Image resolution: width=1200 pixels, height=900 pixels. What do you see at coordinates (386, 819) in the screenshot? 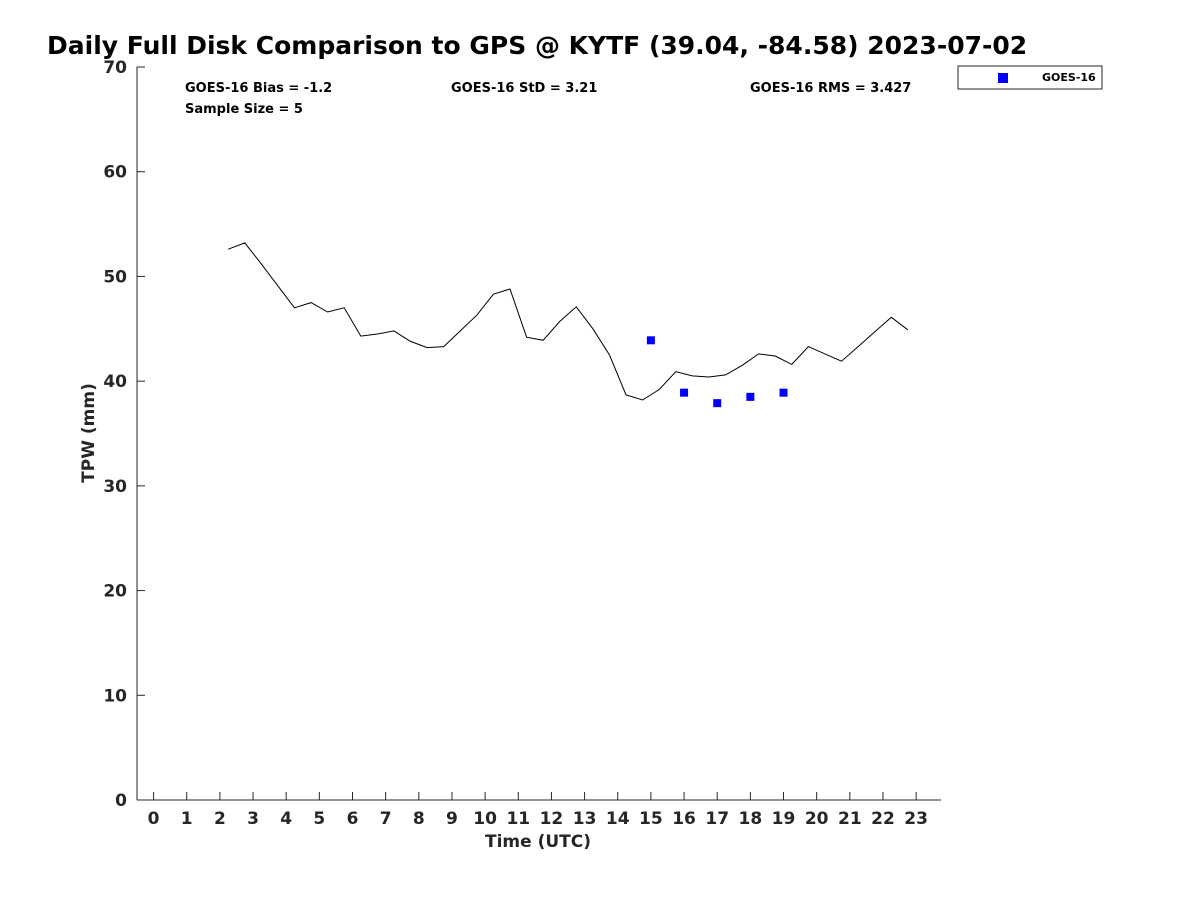
I see `x-tick-label: 7` at bounding box center [386, 819].